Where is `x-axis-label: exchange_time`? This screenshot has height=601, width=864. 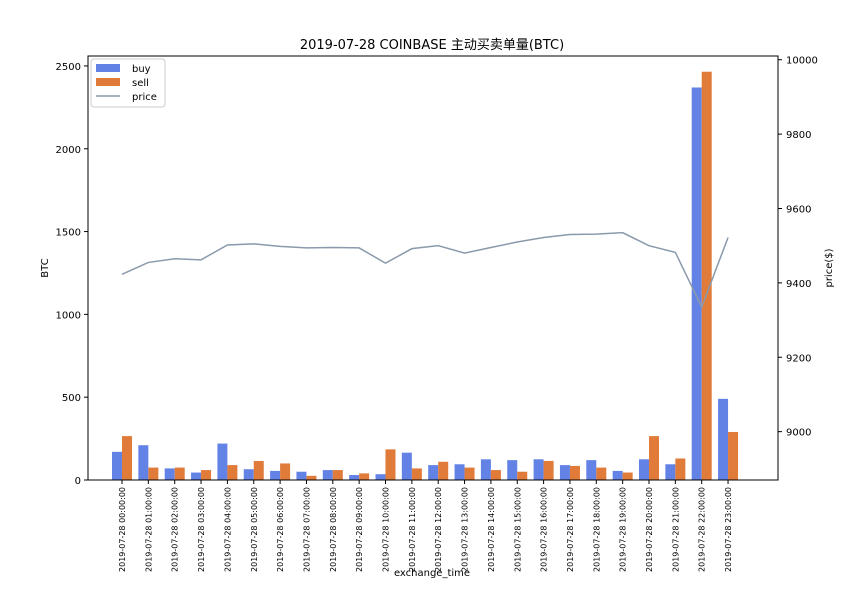
x-axis-label: exchange_time is located at coordinates (432, 573).